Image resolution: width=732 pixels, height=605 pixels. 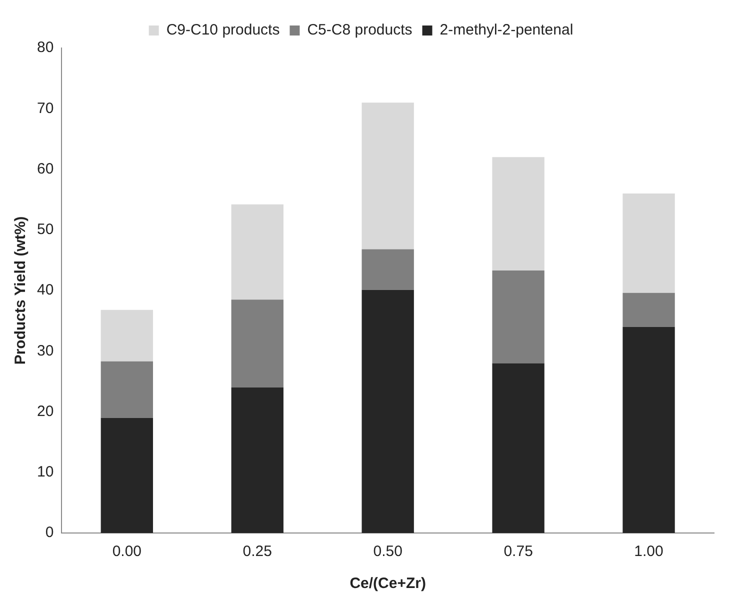 I want to click on y-tick-label: 70, so click(x=45, y=108).